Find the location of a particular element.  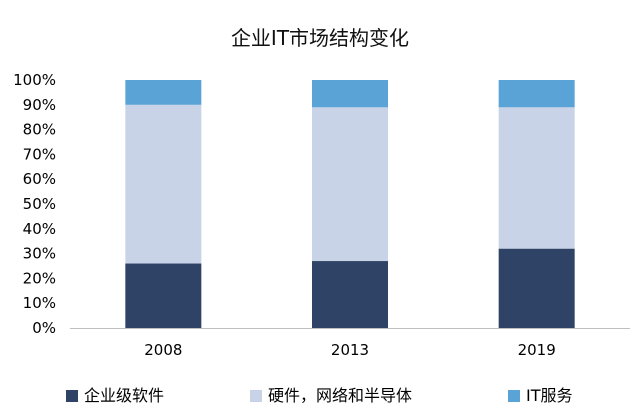

x-tick-label: 2013 is located at coordinates (350, 350).